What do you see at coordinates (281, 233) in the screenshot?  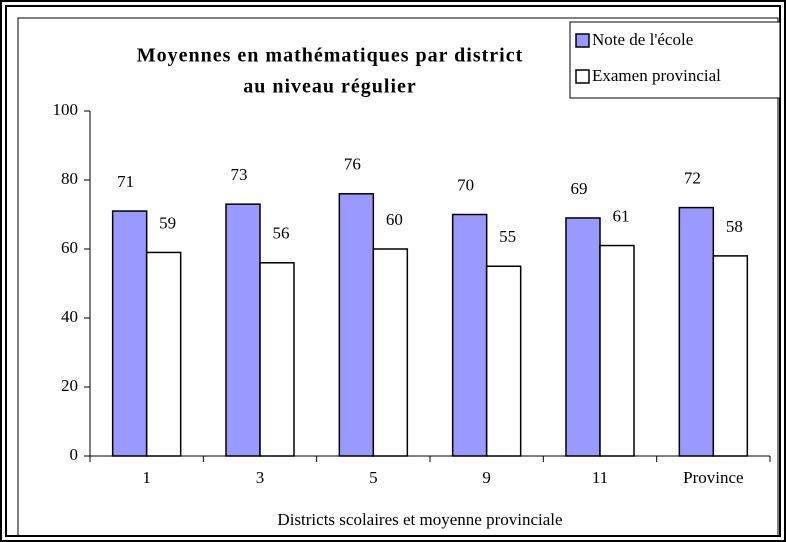 I see `data-label: 56` at bounding box center [281, 233].